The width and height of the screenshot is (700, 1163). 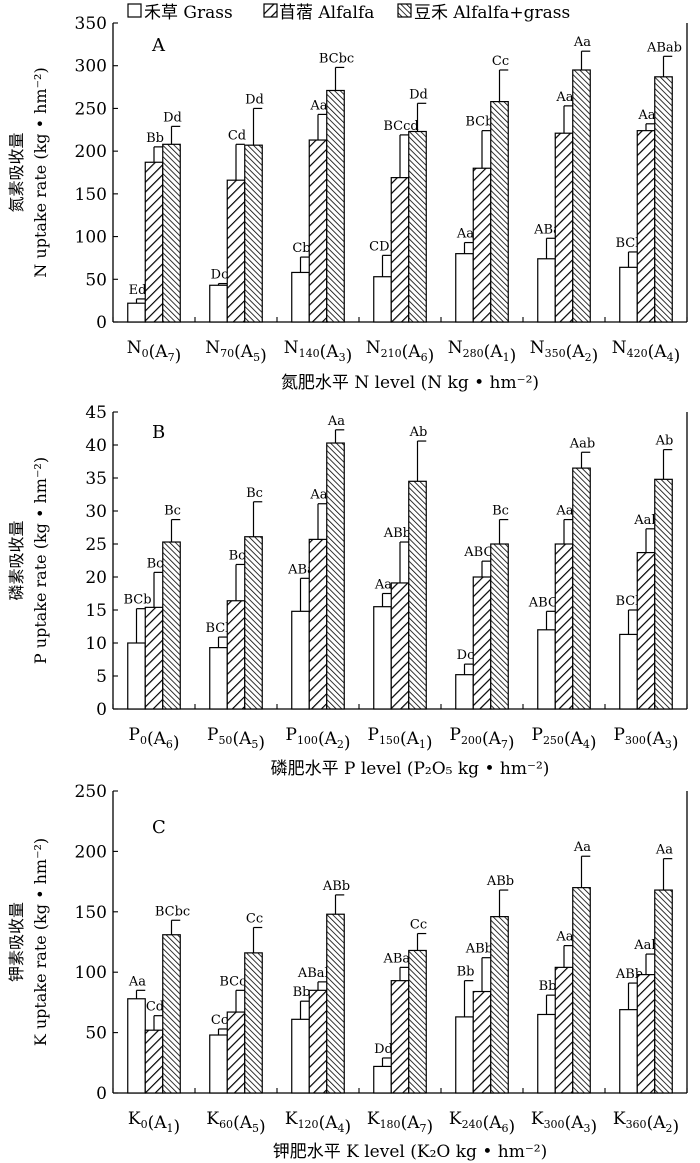 I want to click on y-tick-label: 35, so click(x=96, y=479).